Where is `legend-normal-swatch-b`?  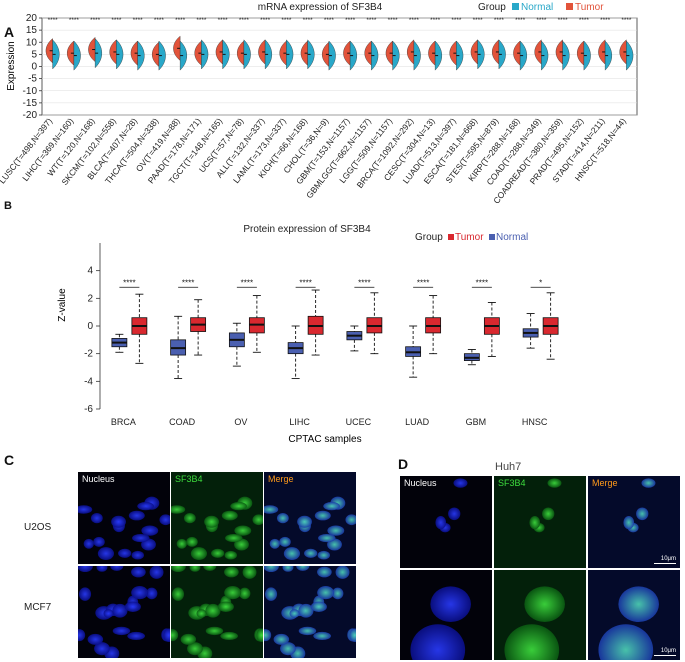 legend-normal-swatch-b is located at coordinates (492, 237).